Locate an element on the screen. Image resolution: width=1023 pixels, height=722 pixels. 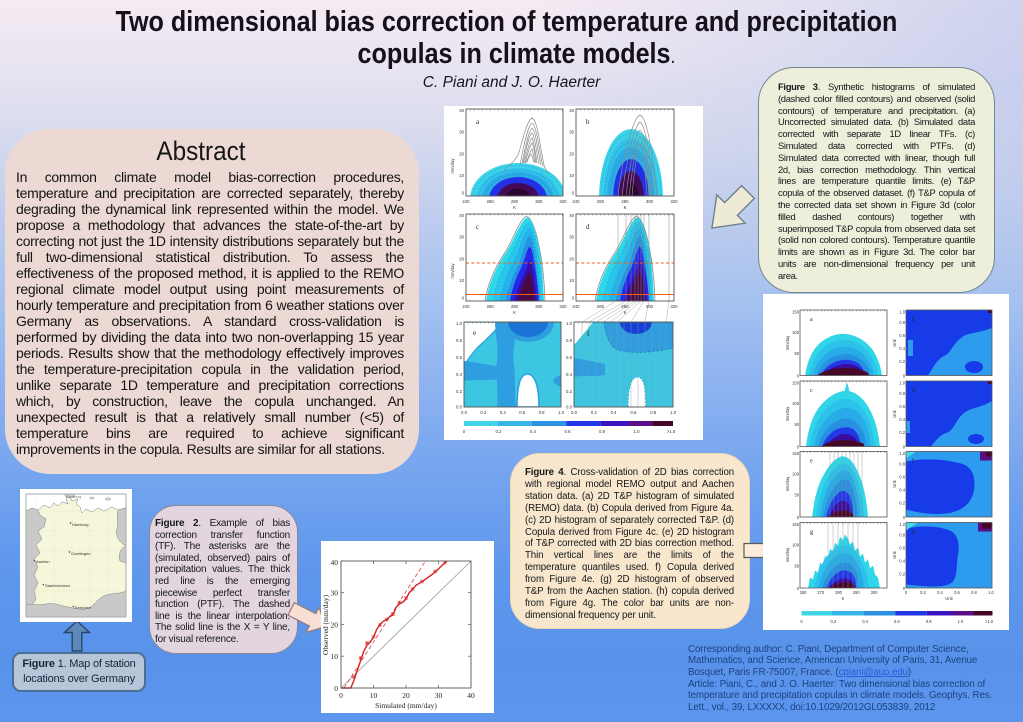
svg-text: b is located at coordinates (588, 122).